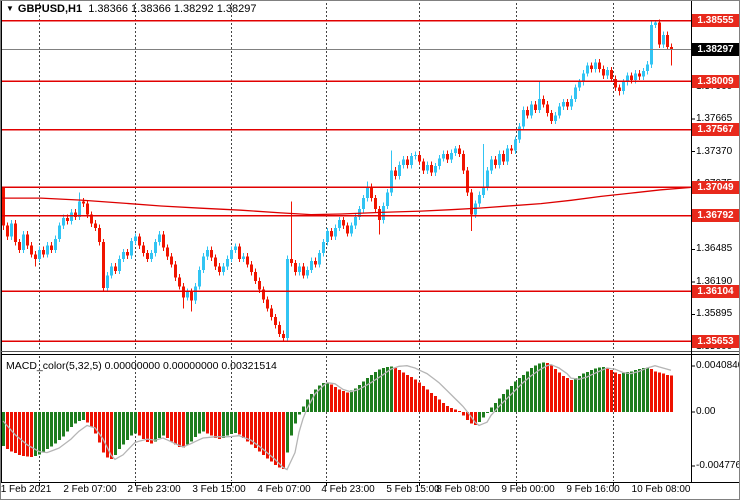 The image size is (740, 500). What do you see at coordinates (718, 465) in the screenshot?
I see `macd-tick-label: -0.004776` at bounding box center [718, 465].